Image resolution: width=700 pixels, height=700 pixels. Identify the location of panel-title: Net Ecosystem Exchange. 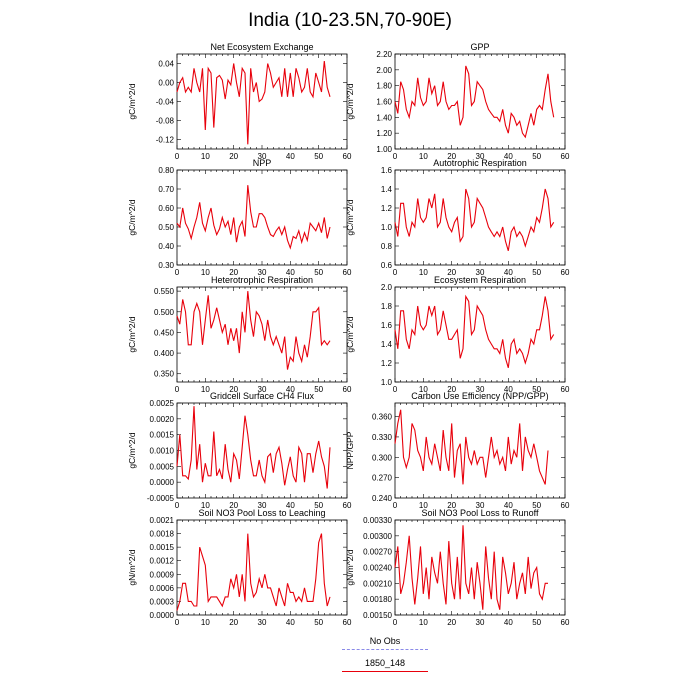
(261, 47).